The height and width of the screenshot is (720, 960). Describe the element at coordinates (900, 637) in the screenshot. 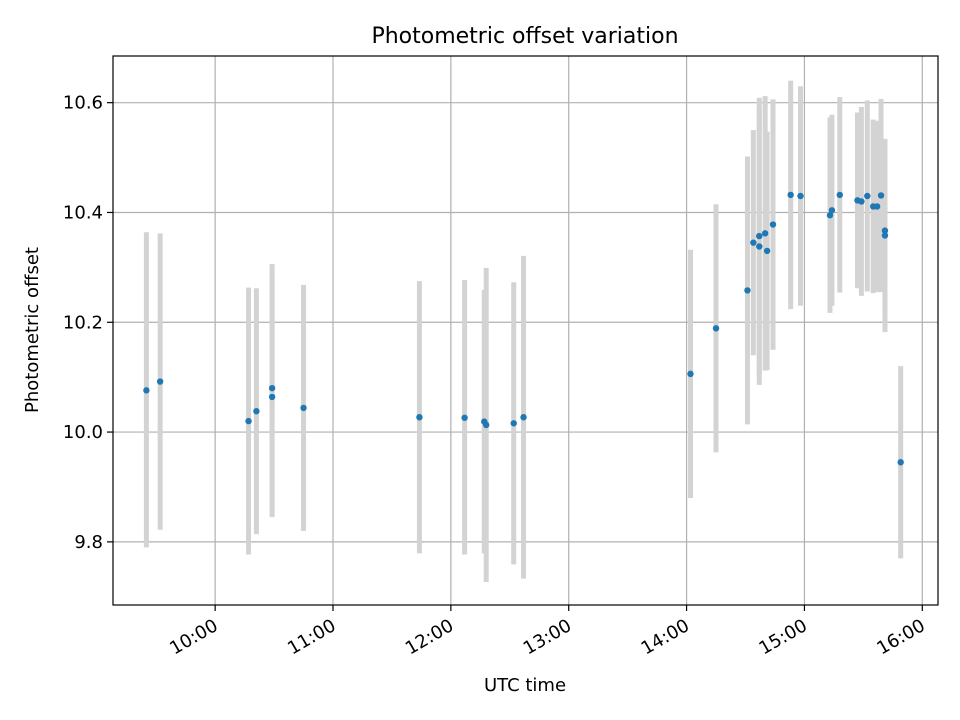

I see `x-tick-label: 16:00` at that location.